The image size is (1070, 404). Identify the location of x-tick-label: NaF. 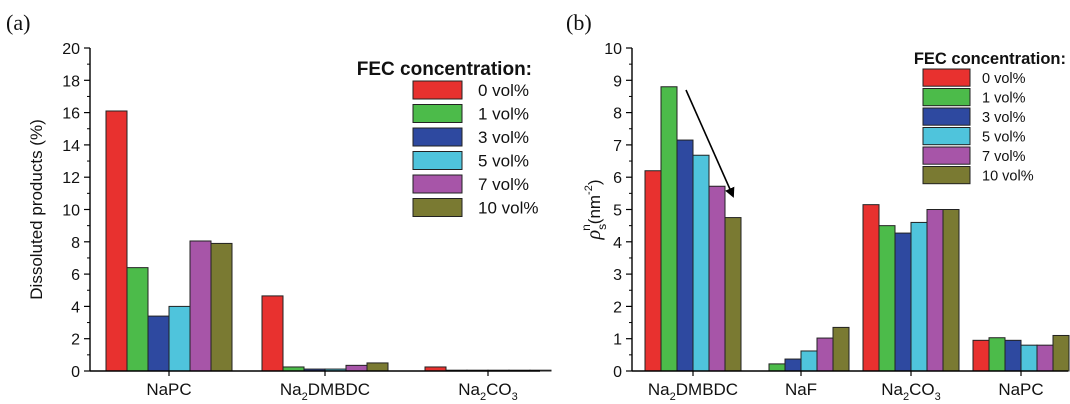
(801, 389).